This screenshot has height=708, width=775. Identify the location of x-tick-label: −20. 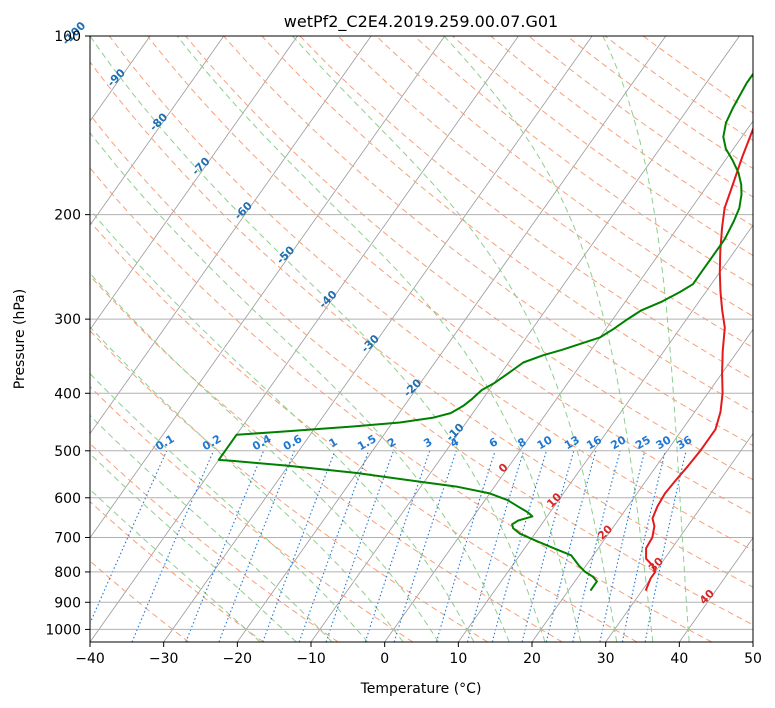
(238, 659).